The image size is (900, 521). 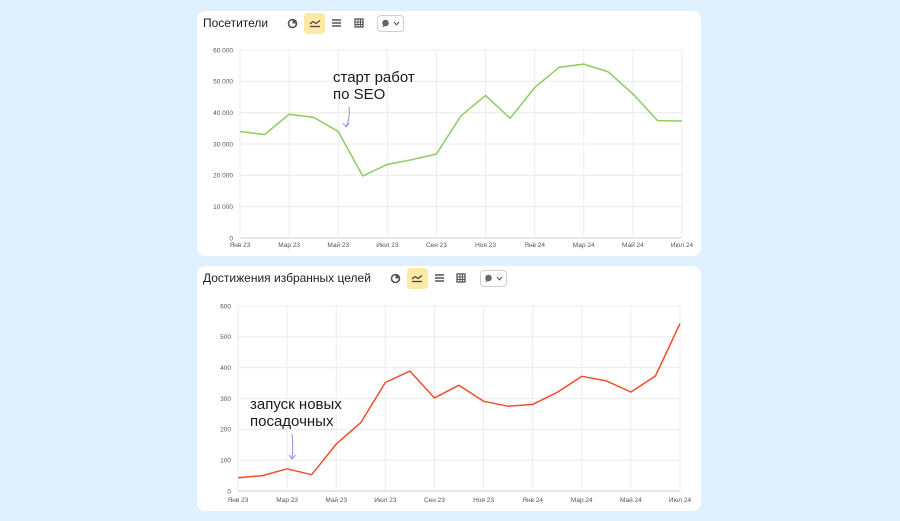 What do you see at coordinates (225, 337) in the screenshot?
I see `y-tick-label: 500` at bounding box center [225, 337].